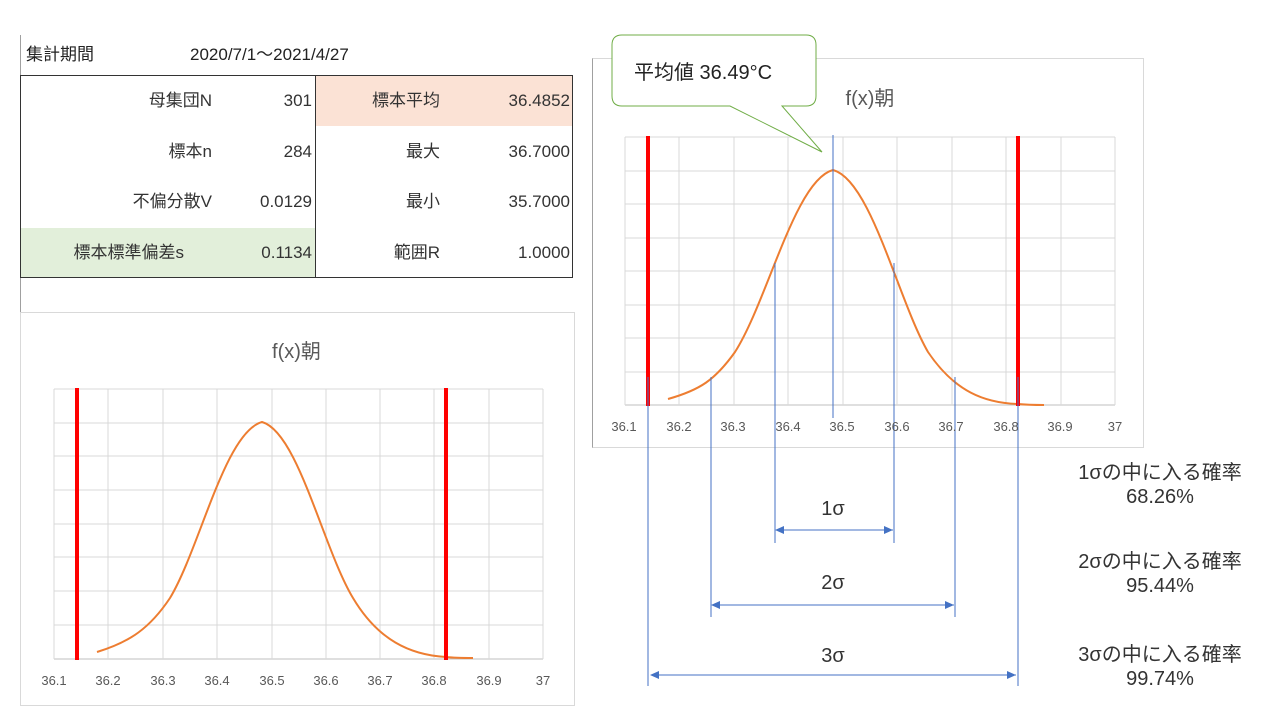  Describe the element at coordinates (434, 680) in the screenshot. I see `left-x-tick: 36.8` at that location.